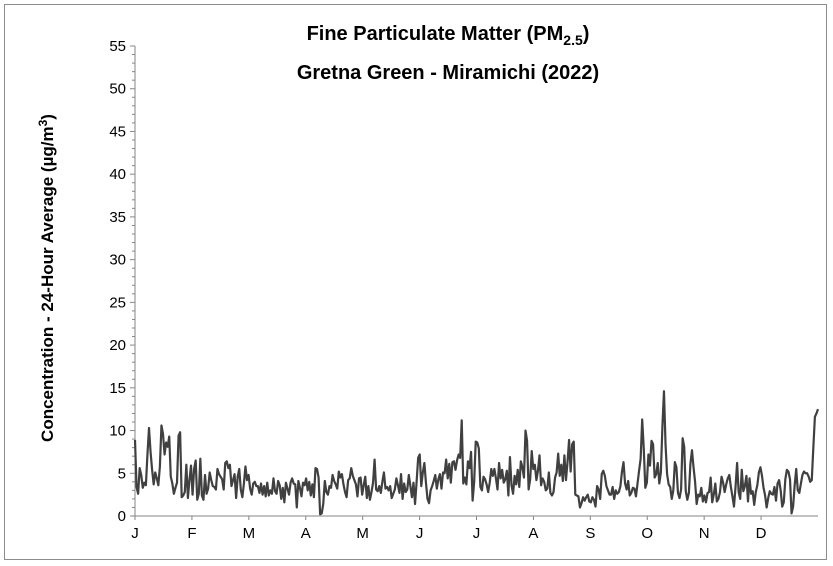 This screenshot has width=833, height=566. What do you see at coordinates (117, 431) in the screenshot?
I see `y-tick-label: 10` at bounding box center [117, 431].